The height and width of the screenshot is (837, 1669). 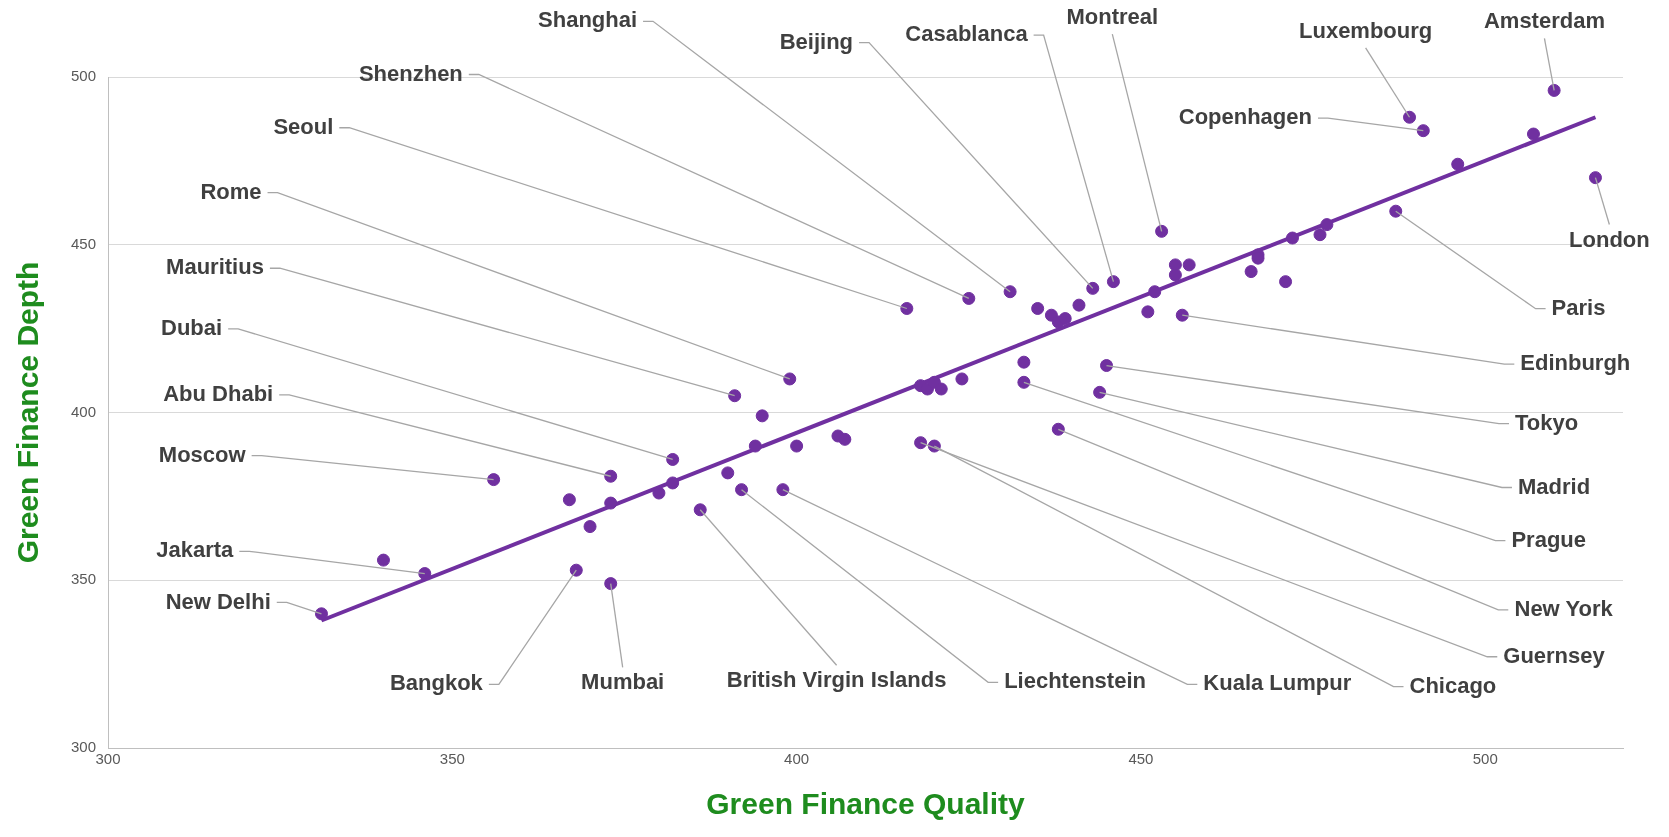 What do you see at coordinates (218, 393) in the screenshot?
I see `annotation: Abu Dhabi` at bounding box center [218, 393].